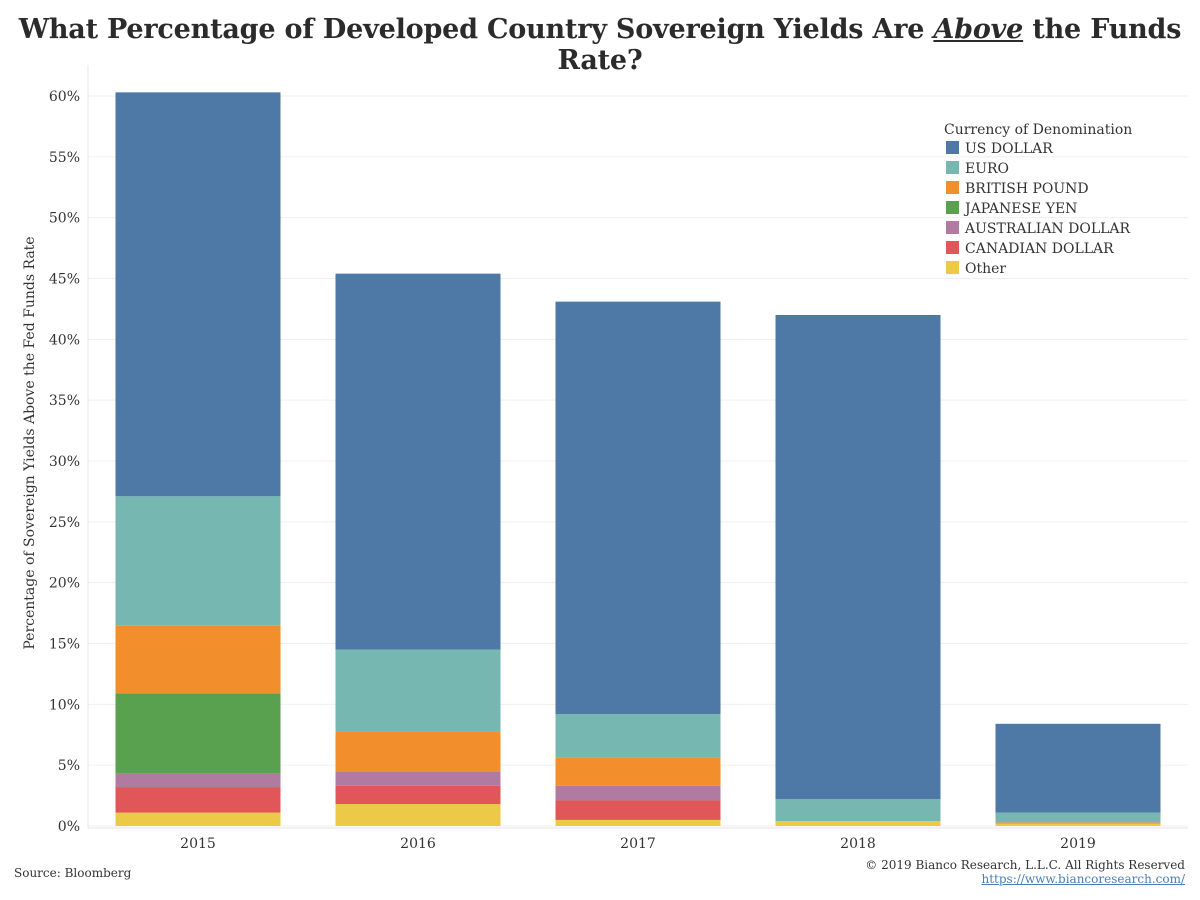 The width and height of the screenshot is (1200, 900). I want to click on bar-2018-us-dollar, so click(858, 557).